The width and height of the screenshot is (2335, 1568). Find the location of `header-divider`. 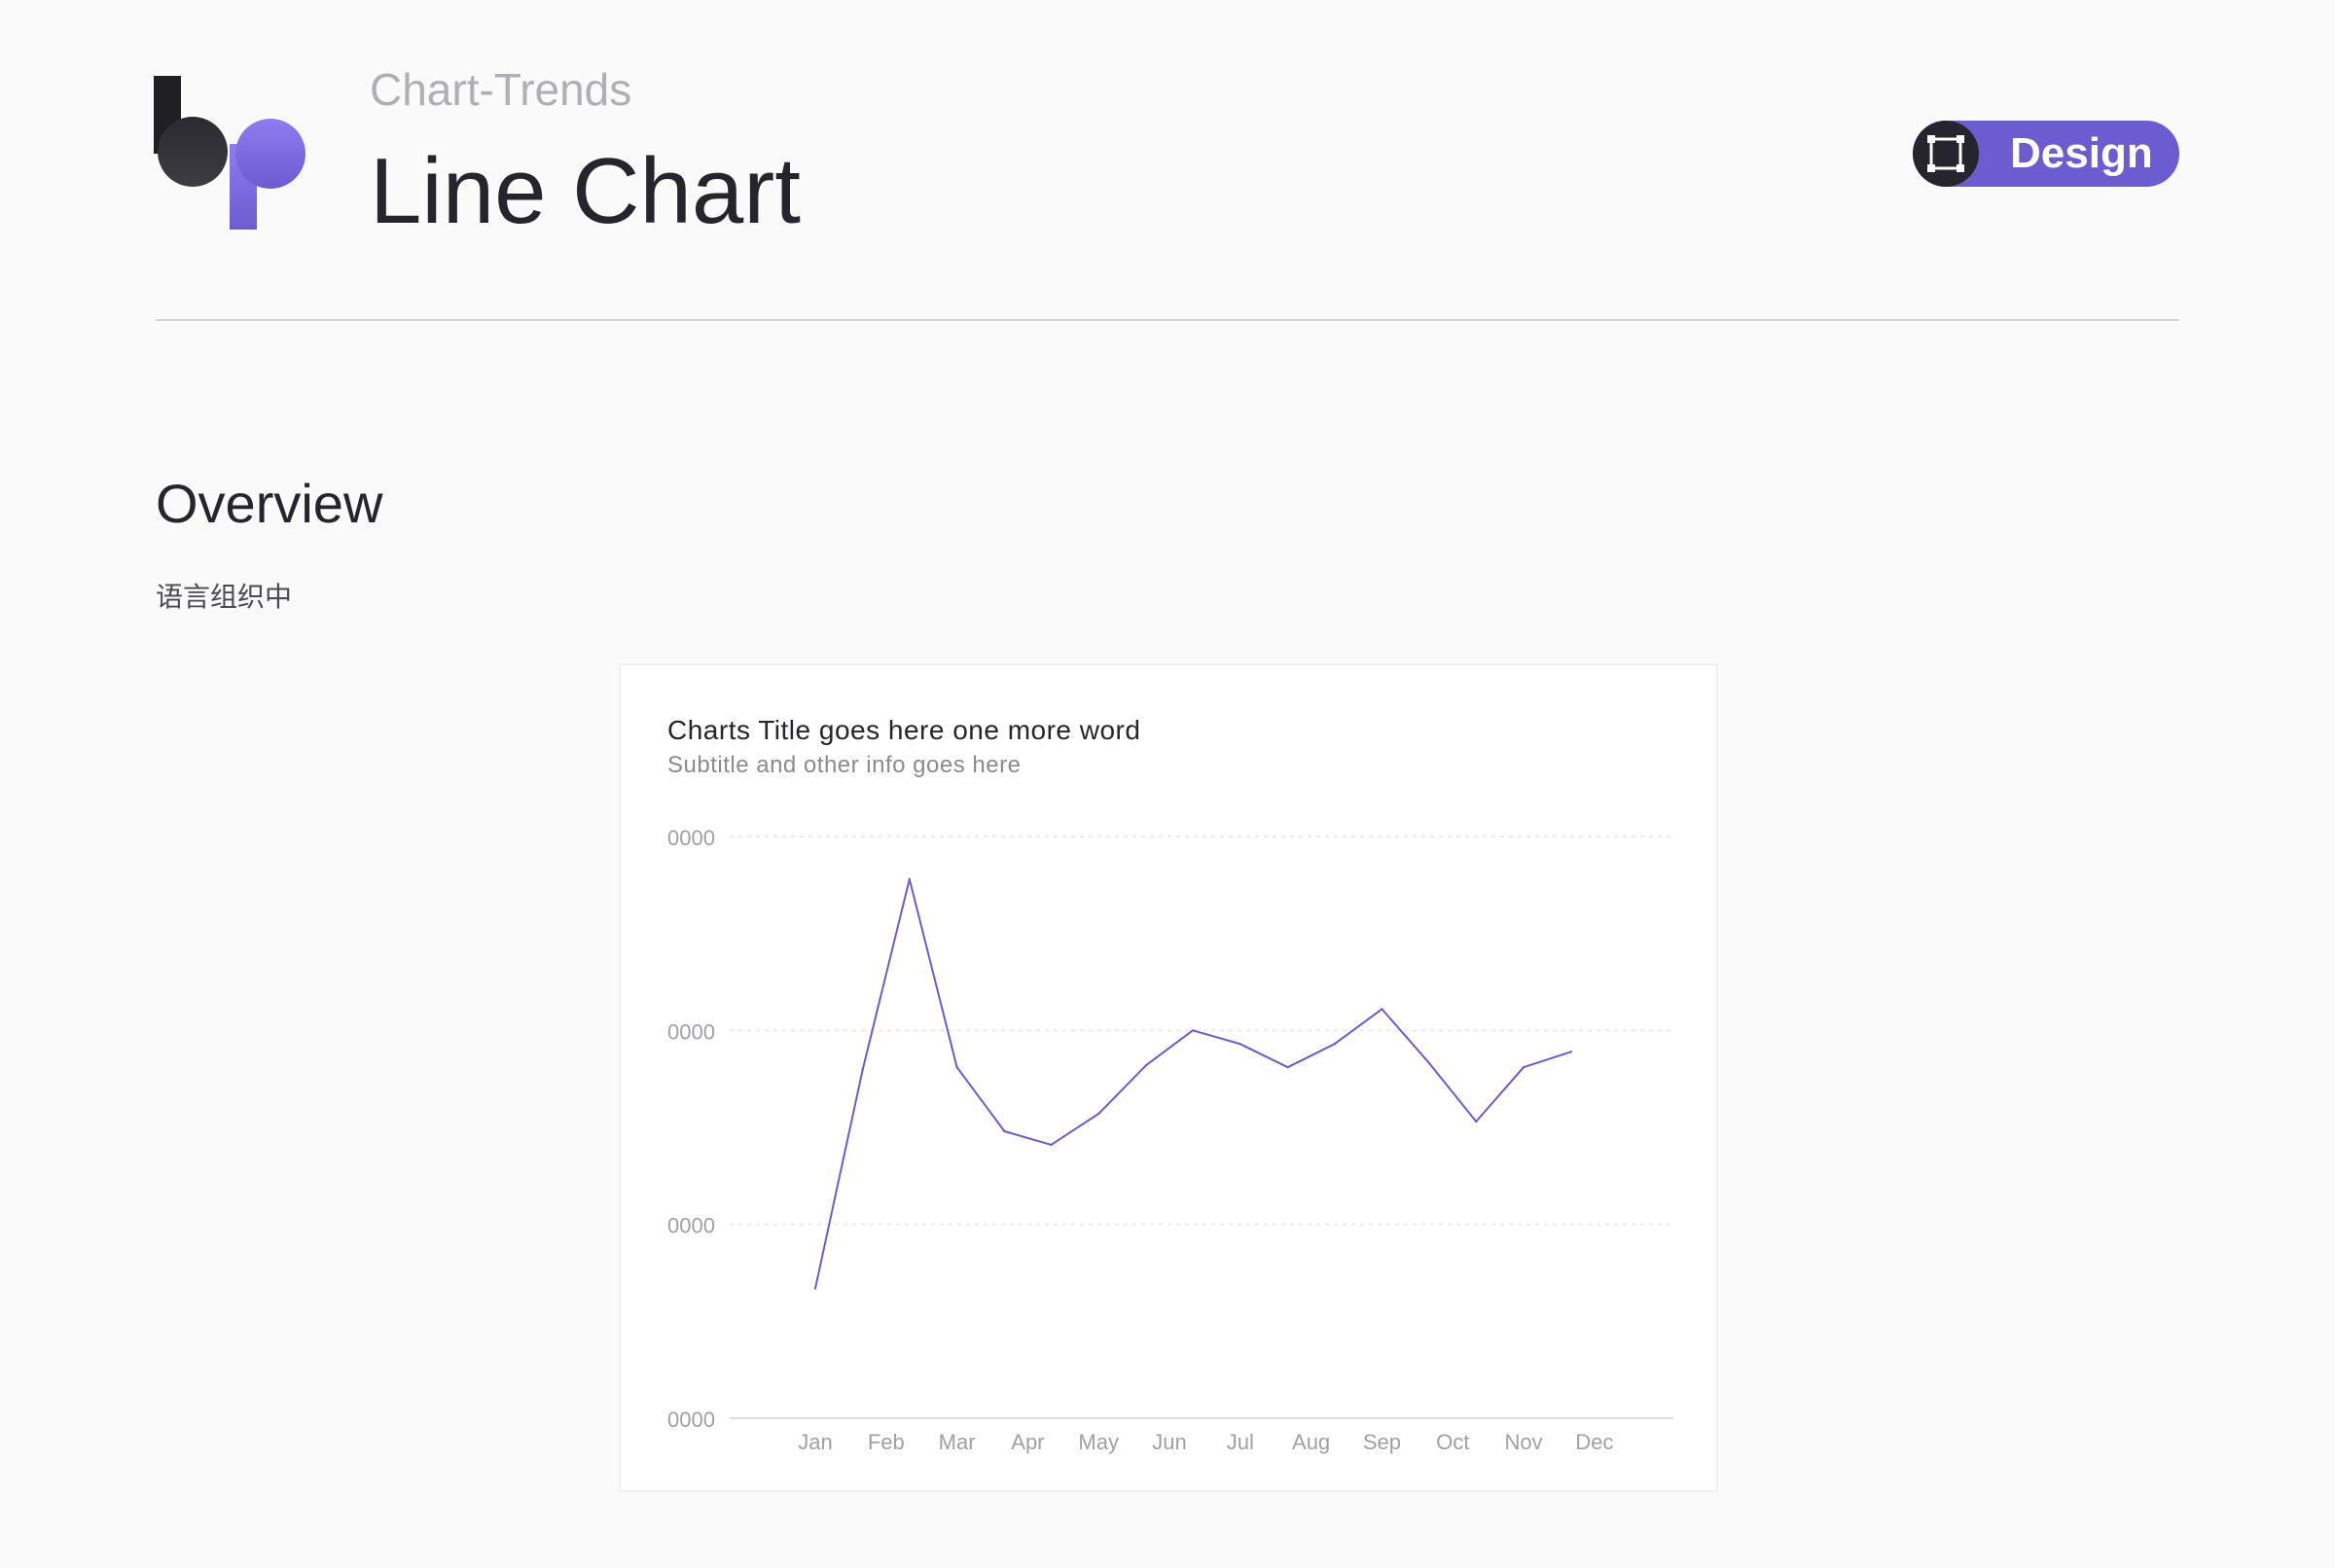

header-divider is located at coordinates (1167, 320).